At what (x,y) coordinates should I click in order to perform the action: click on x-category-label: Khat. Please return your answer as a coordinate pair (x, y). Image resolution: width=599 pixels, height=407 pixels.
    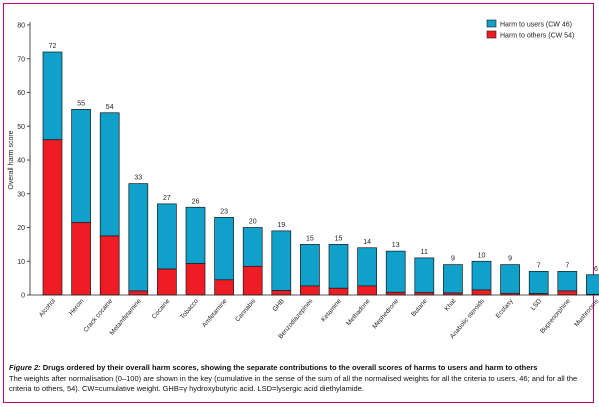
    Looking at the image, I should click on (450, 305).